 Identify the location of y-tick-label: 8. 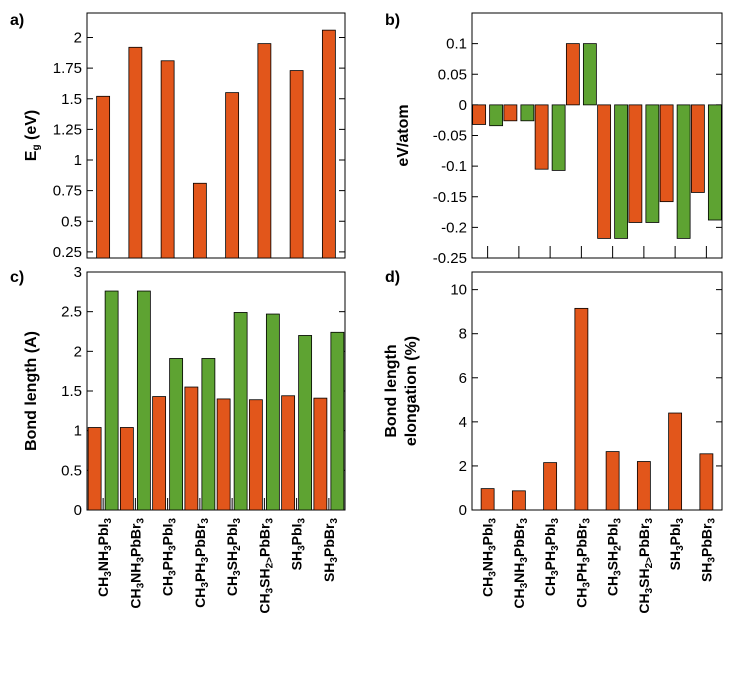
(463, 334).